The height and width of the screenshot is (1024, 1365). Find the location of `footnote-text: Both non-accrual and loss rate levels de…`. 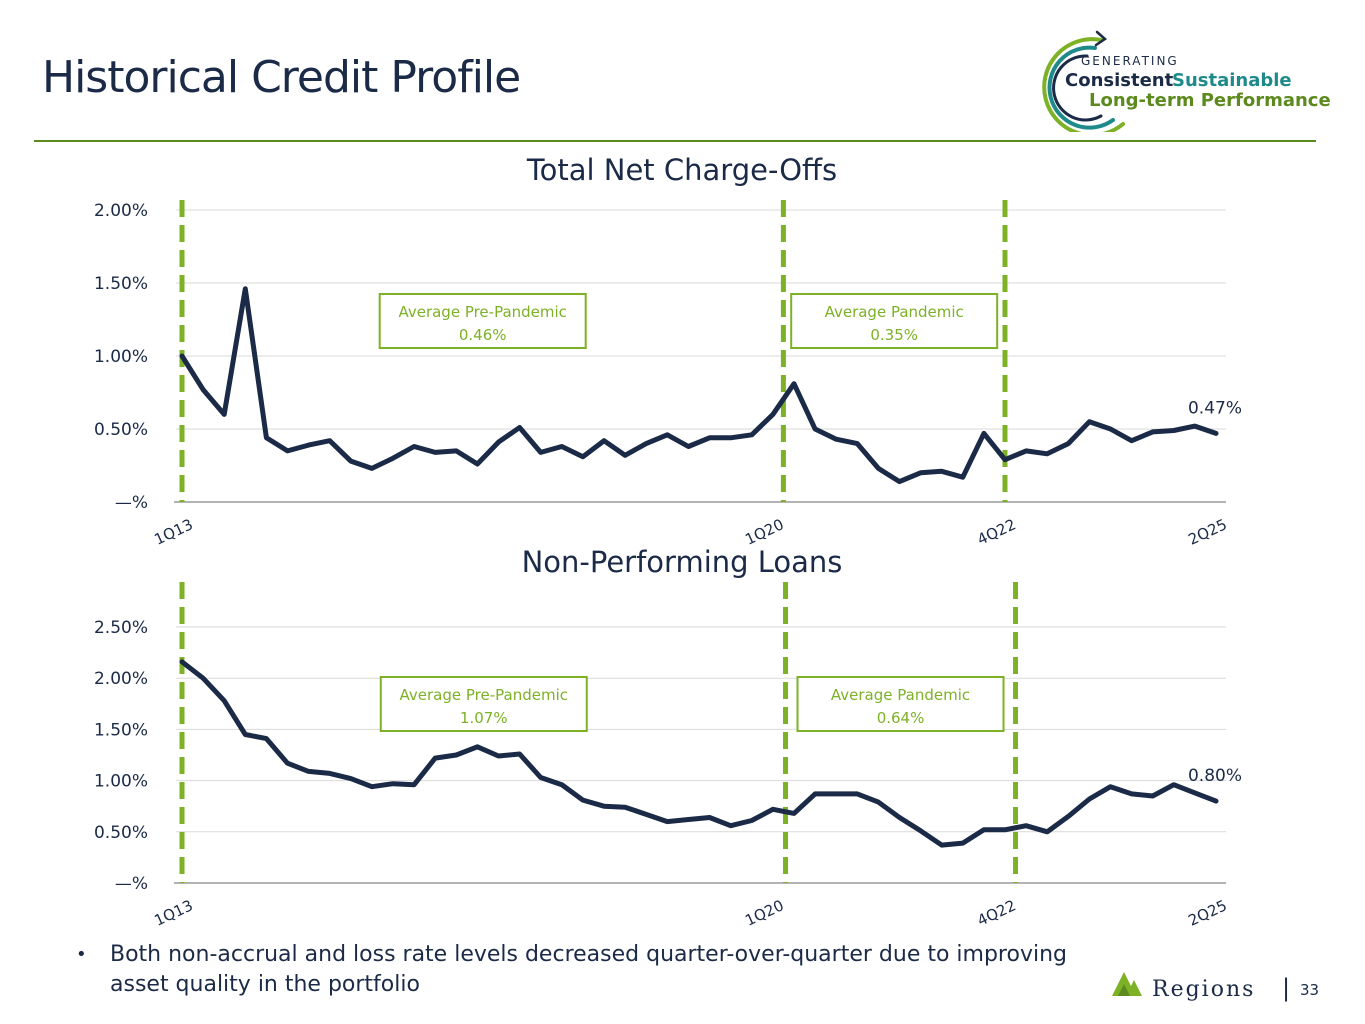

footnote-text: Both non-accrual and loss rate levels de… is located at coordinates (588, 969).